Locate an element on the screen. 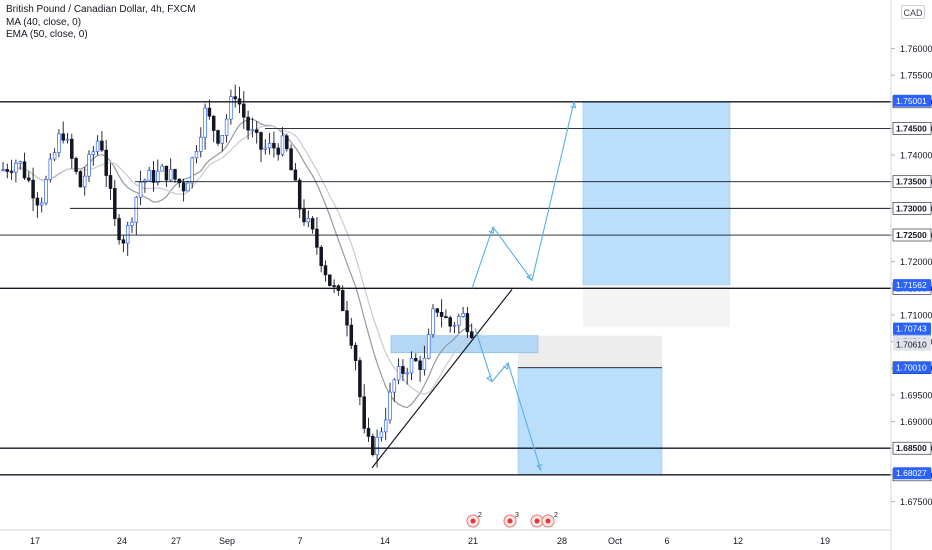 Image resolution: width=932 pixels, height=550 pixels. time-tick-label: 19 is located at coordinates (825, 541).